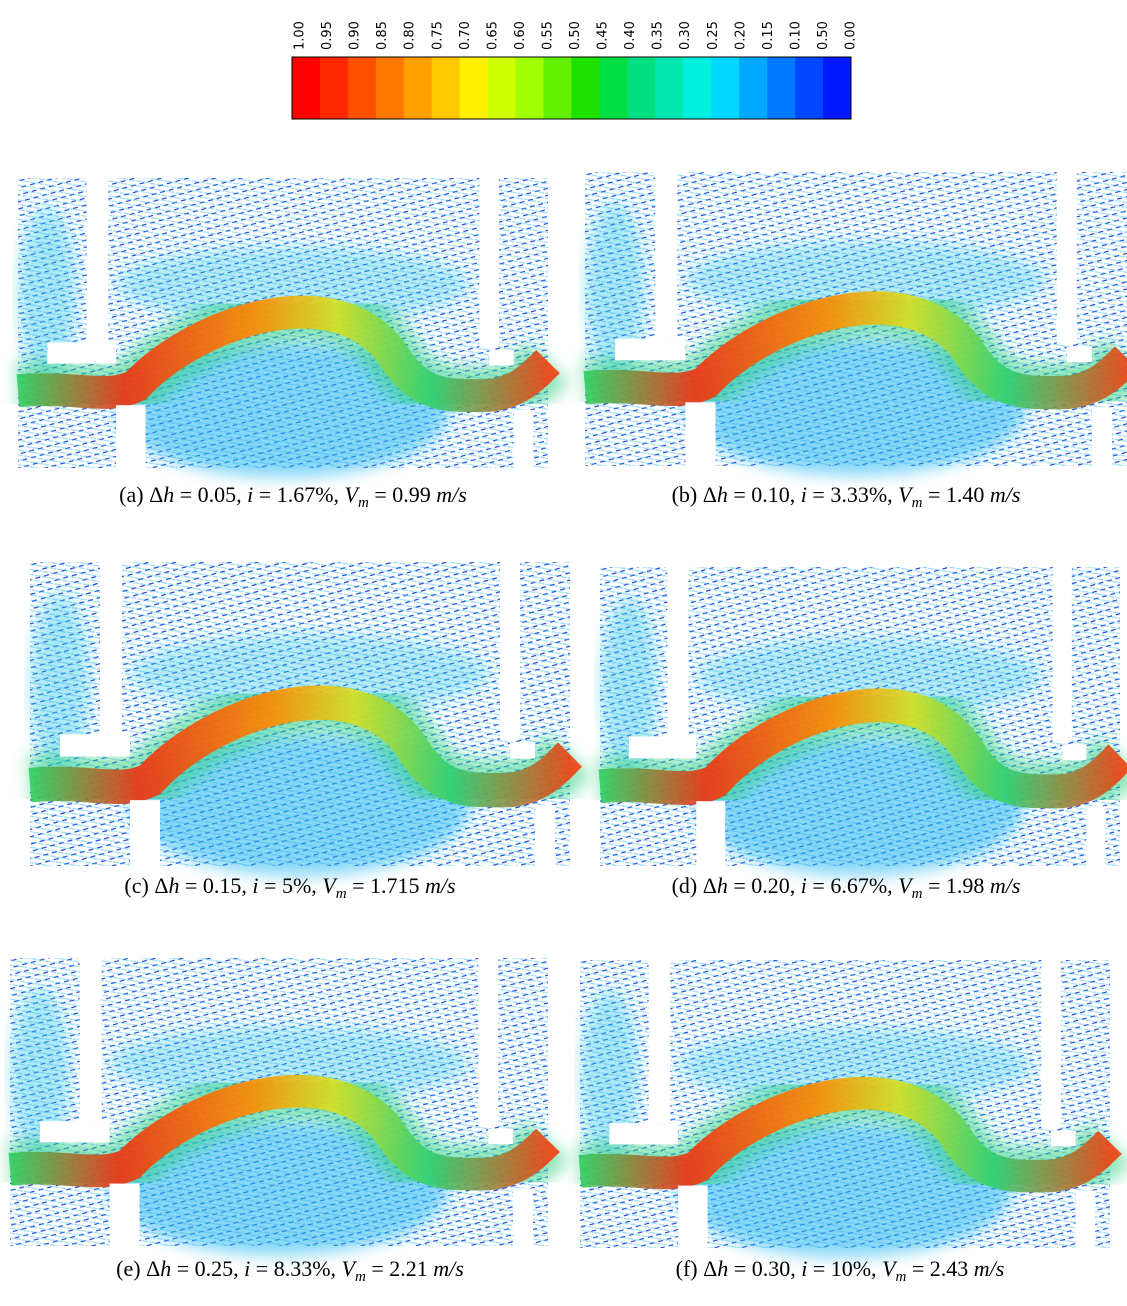  What do you see at coordinates (795, 35) in the screenshot?
I see `colorbar-label: 0.10` at bounding box center [795, 35].